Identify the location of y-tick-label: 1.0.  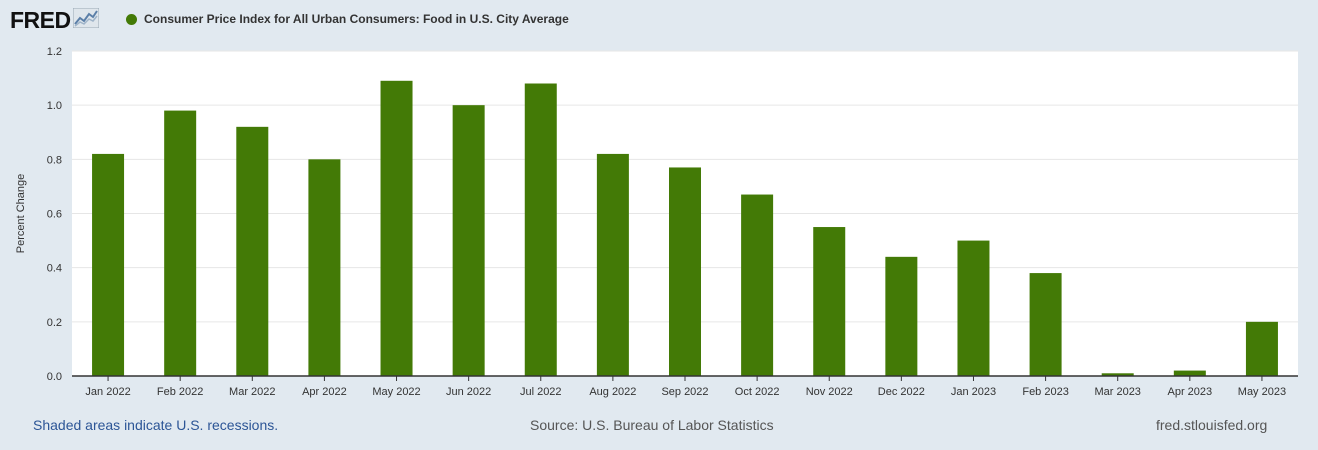
(54, 106).